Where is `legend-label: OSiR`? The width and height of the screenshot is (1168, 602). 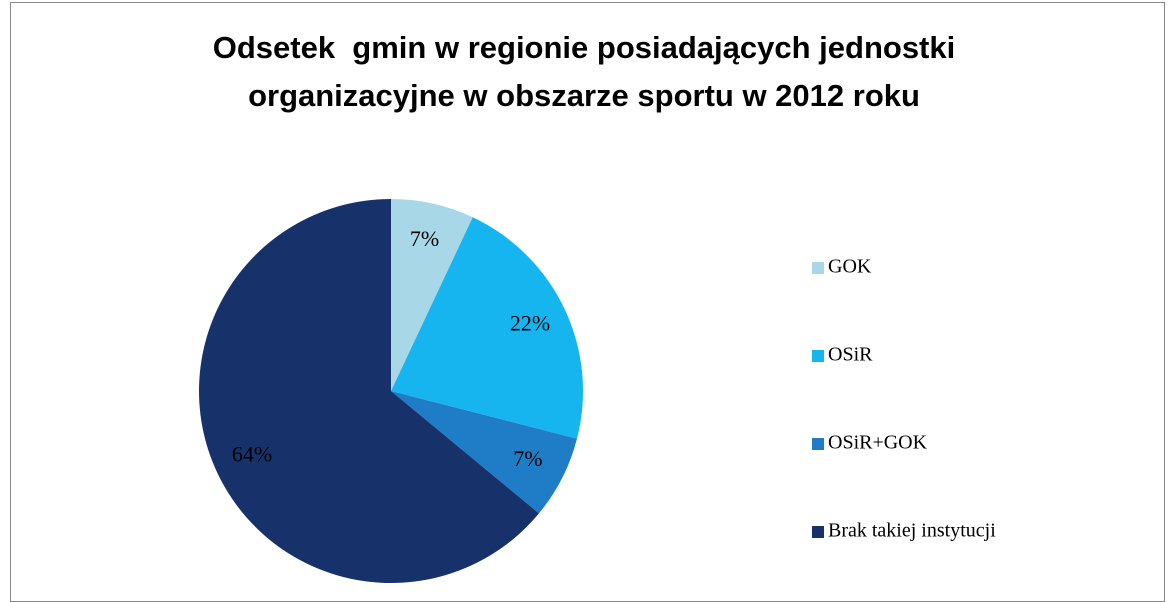 legend-label: OSiR is located at coordinates (850, 355).